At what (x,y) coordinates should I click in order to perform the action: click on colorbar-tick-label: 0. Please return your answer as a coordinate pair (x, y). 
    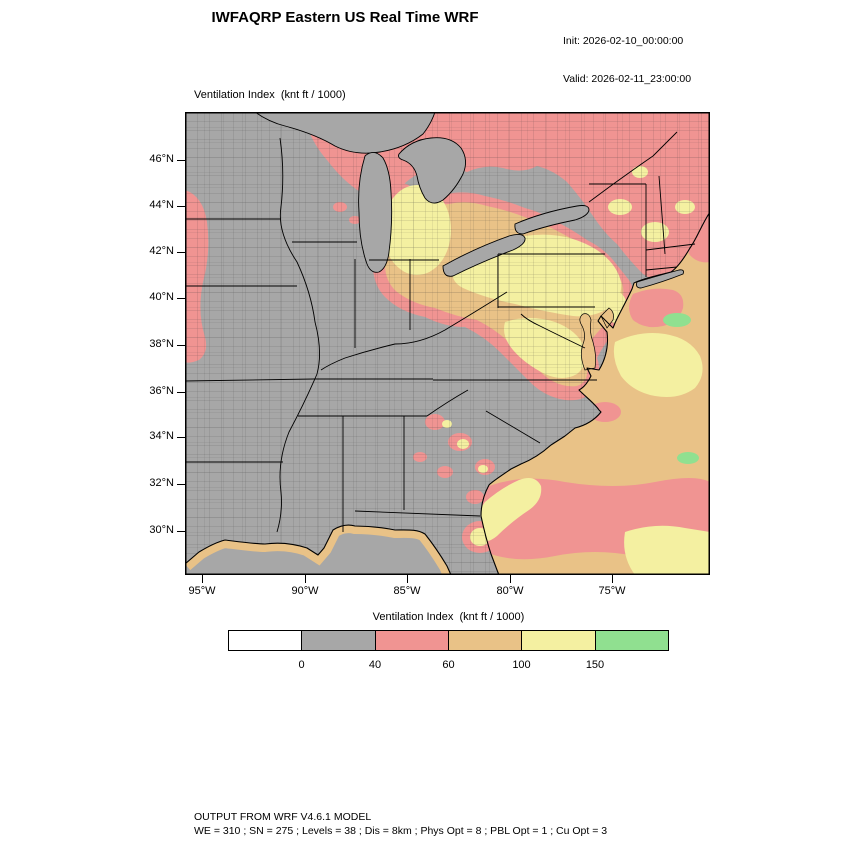
    Looking at the image, I should click on (301, 665).